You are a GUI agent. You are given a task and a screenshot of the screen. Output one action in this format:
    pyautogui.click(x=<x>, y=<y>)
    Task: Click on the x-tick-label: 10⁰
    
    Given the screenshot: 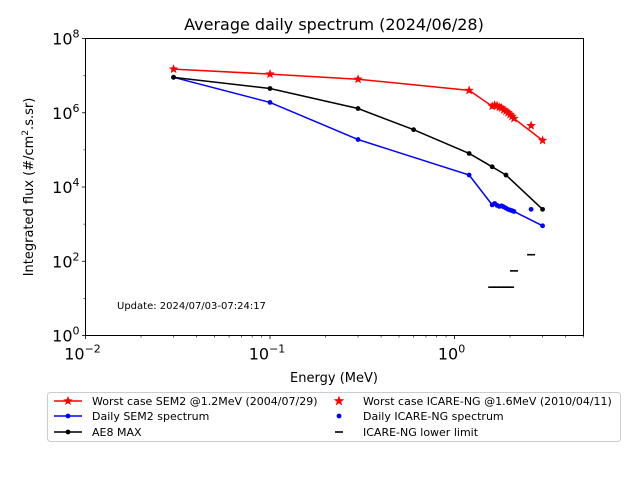 What is the action you would take?
    pyautogui.click(x=451, y=353)
    